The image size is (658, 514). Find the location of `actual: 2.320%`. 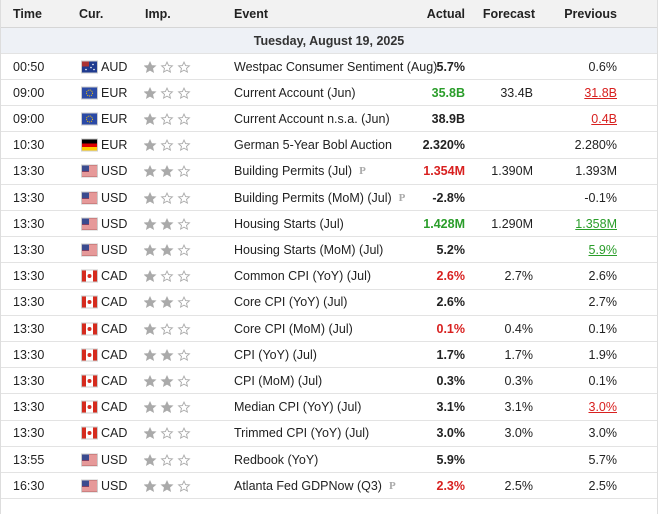

actual: 2.320% is located at coordinates (443, 145).